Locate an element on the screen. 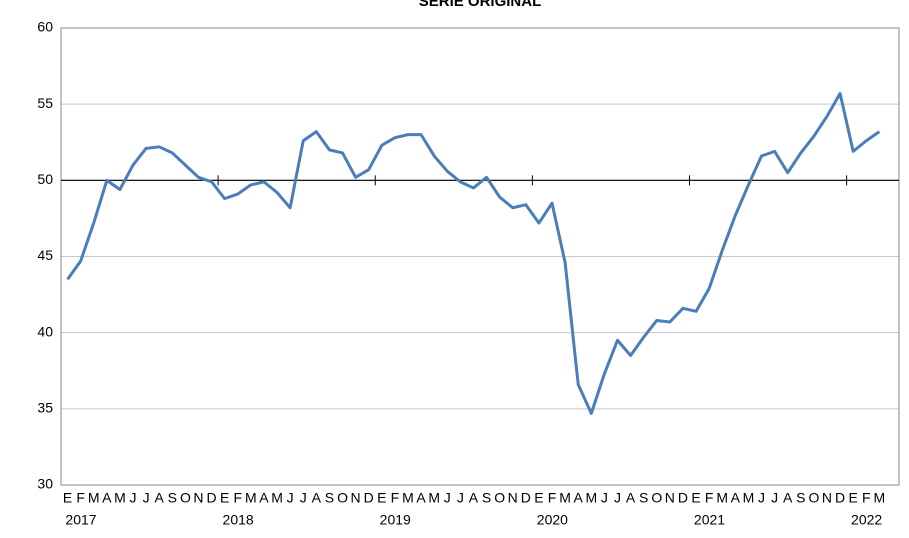 This screenshot has height=538, width=909. x-group-label: 2022 is located at coordinates (866, 520).